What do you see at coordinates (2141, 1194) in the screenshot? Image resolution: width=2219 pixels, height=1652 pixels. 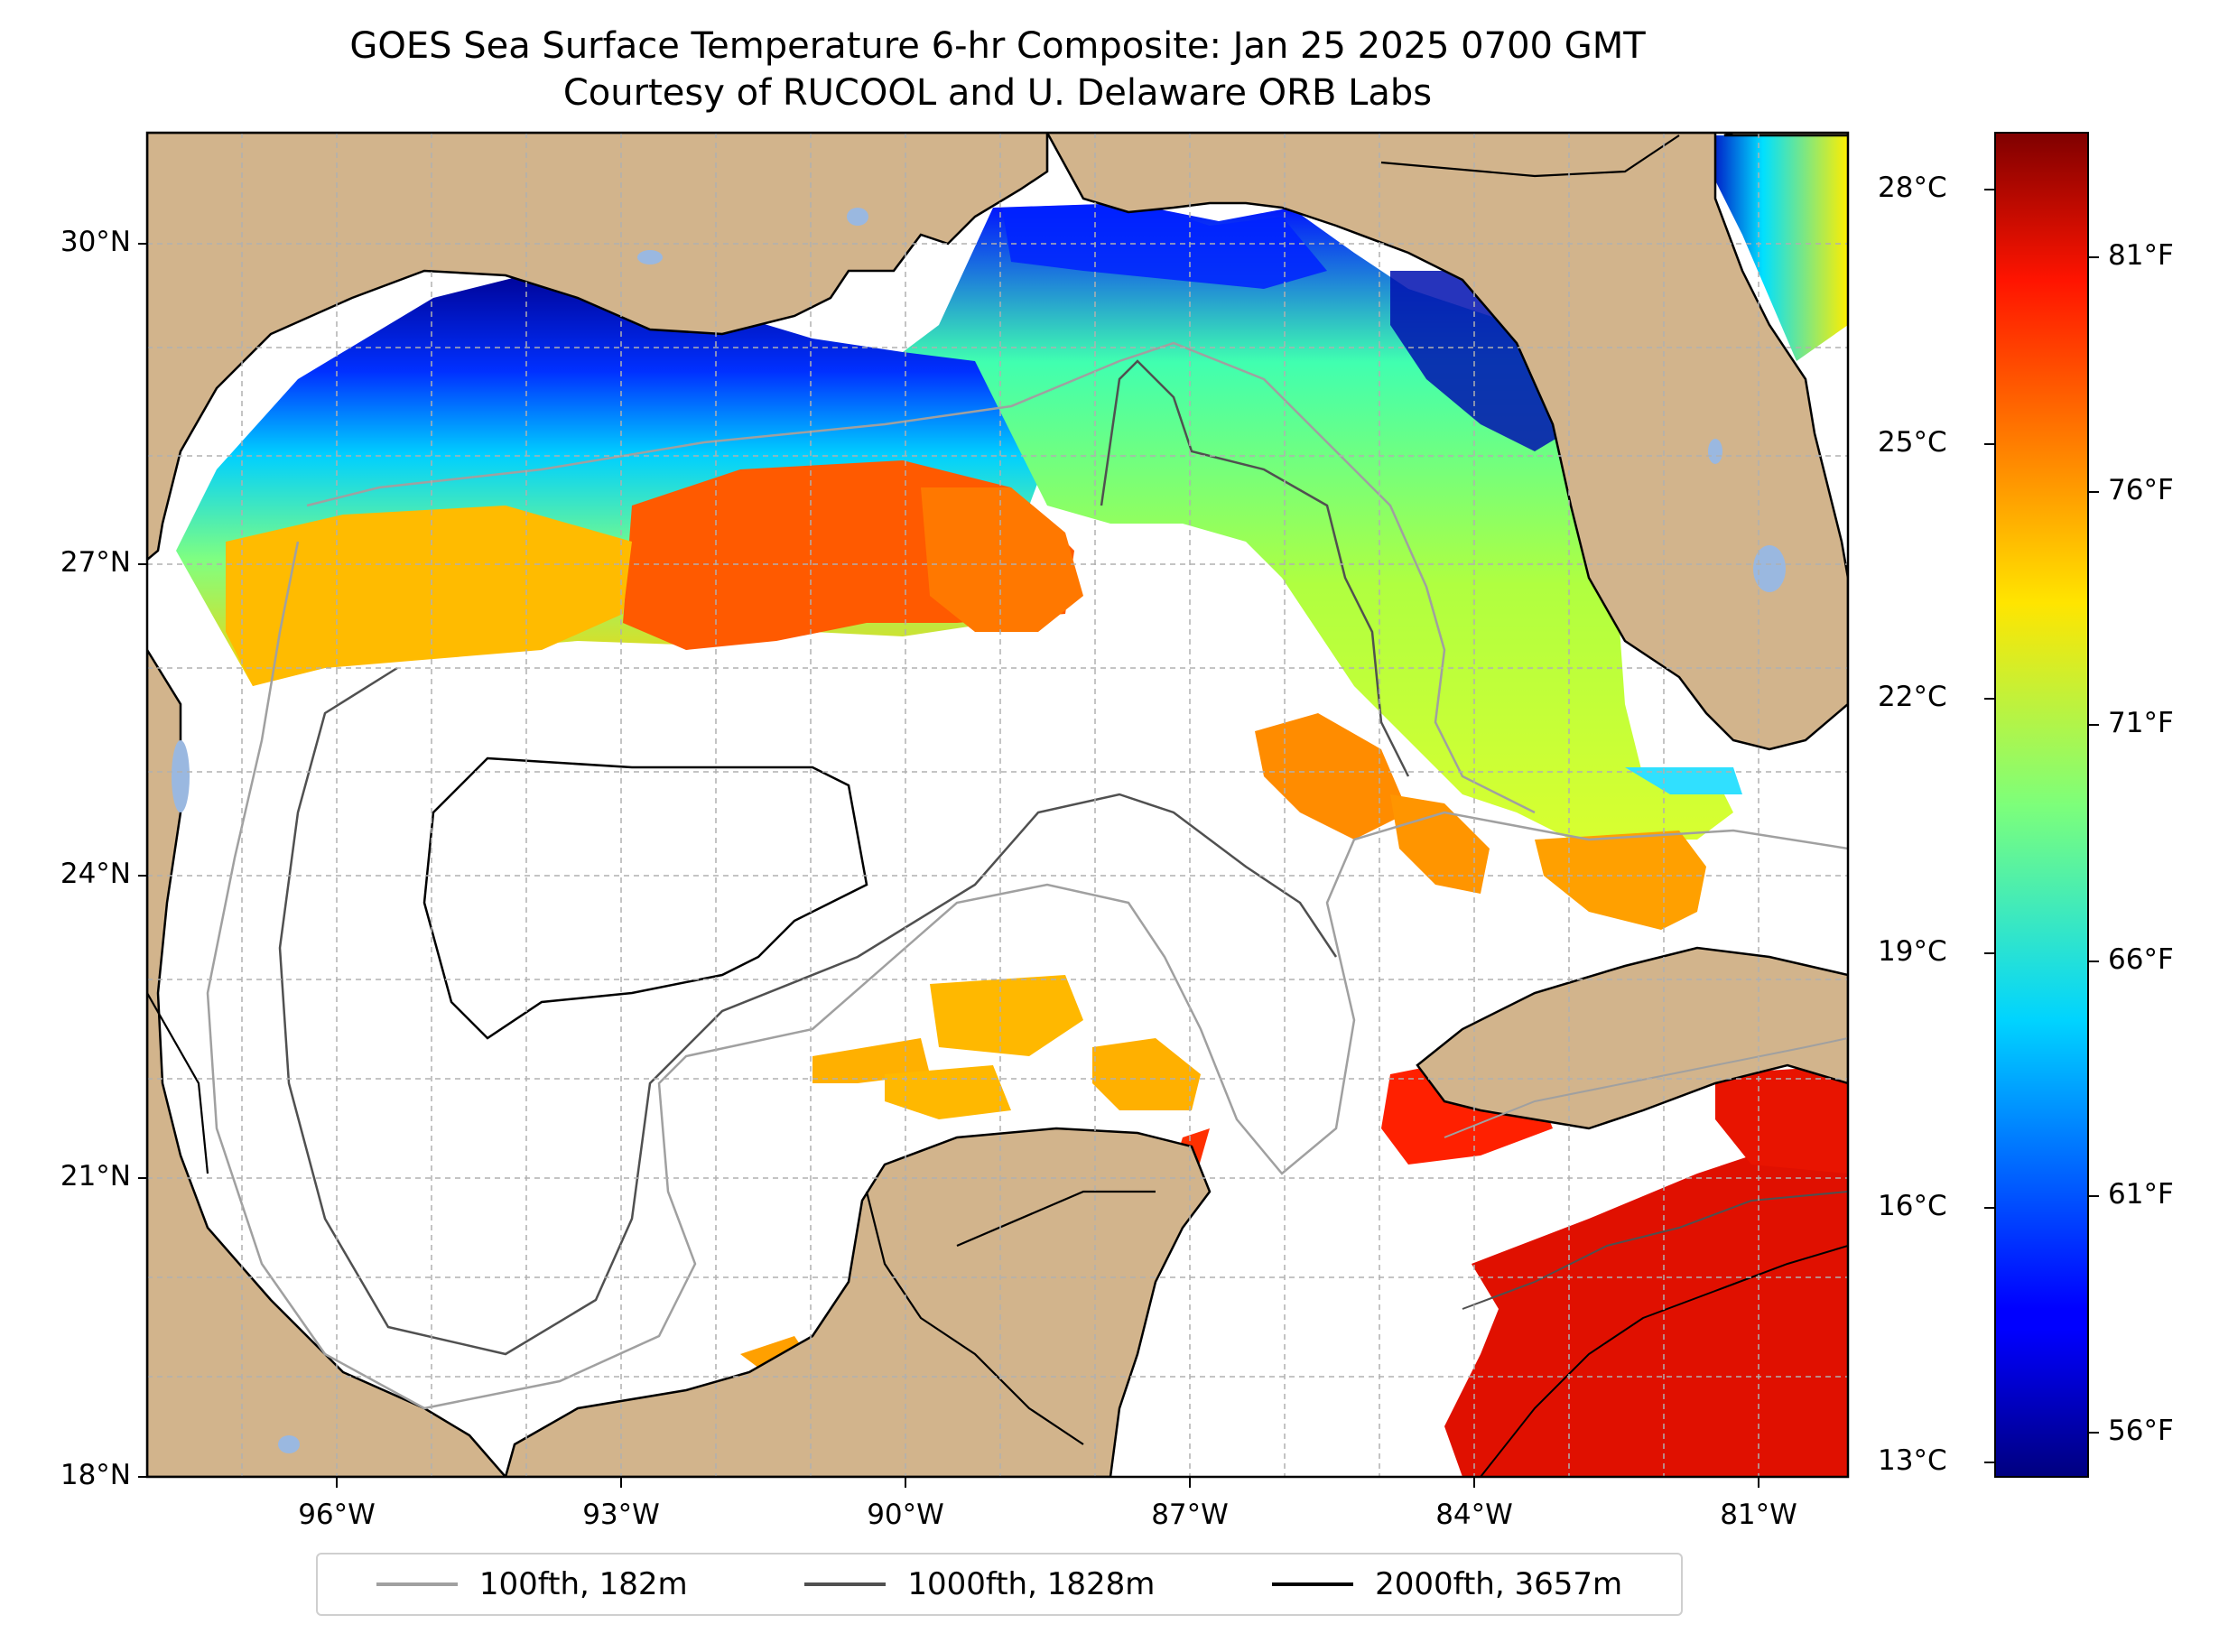 I see `colorbar-fahrenheit-label: 61°F` at bounding box center [2141, 1194].